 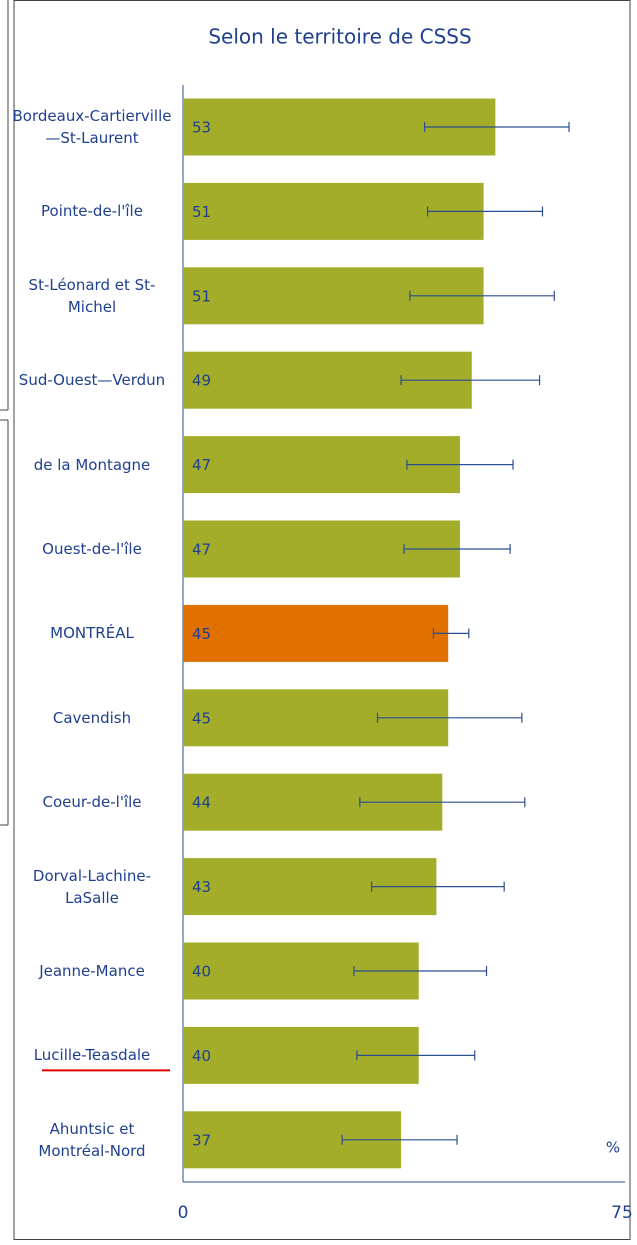 What do you see at coordinates (201, 381) in the screenshot?
I see `value-label: 49` at bounding box center [201, 381].